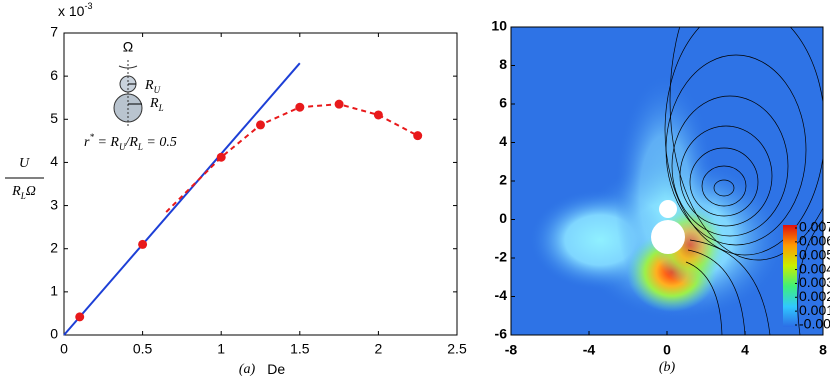 The width and height of the screenshot is (830, 382). What do you see at coordinates (501, 295) in the screenshot?
I see `y-tick-label: -4` at bounding box center [501, 295].